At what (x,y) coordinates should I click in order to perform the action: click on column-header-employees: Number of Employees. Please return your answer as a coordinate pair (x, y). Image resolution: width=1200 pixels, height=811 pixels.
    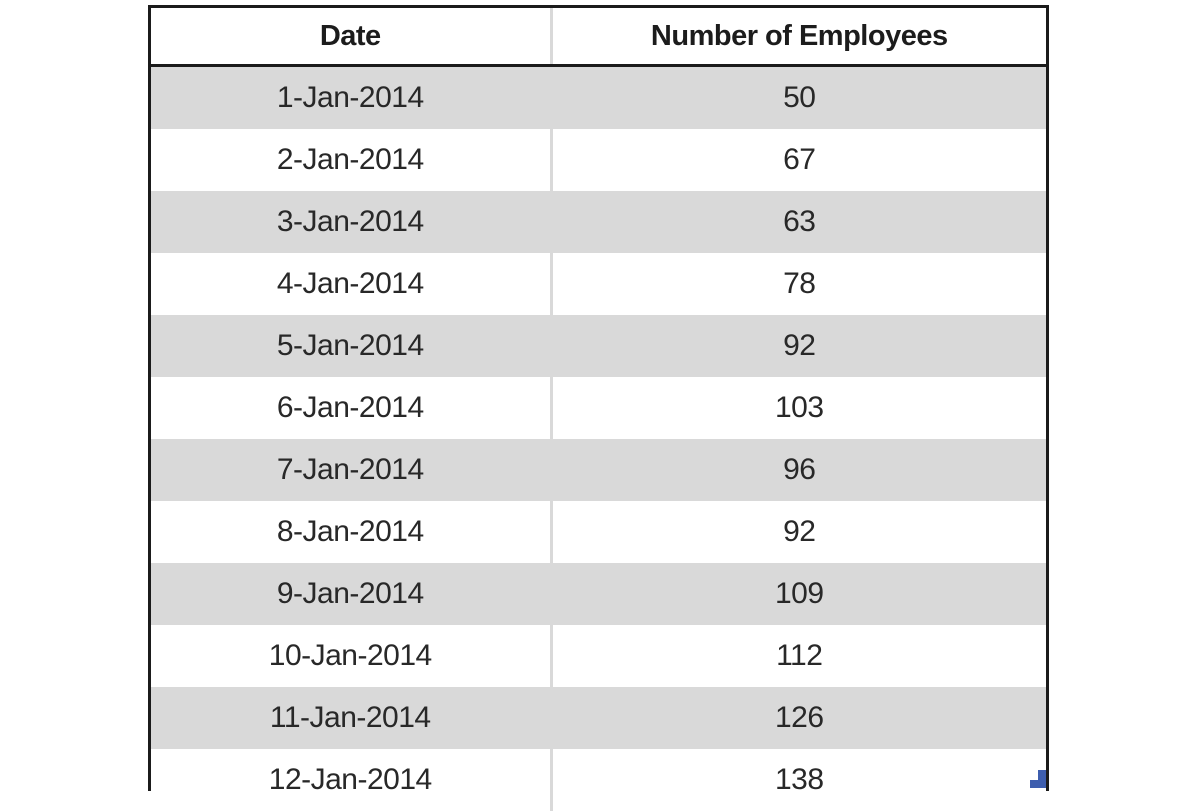
    Looking at the image, I should click on (798, 37).